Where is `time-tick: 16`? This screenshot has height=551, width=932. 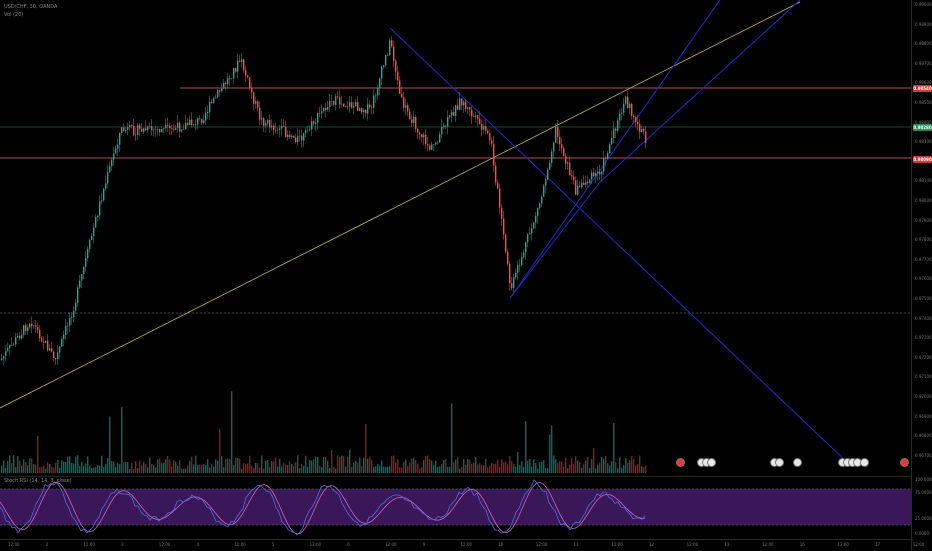 time-tick: 16 is located at coordinates (802, 544).